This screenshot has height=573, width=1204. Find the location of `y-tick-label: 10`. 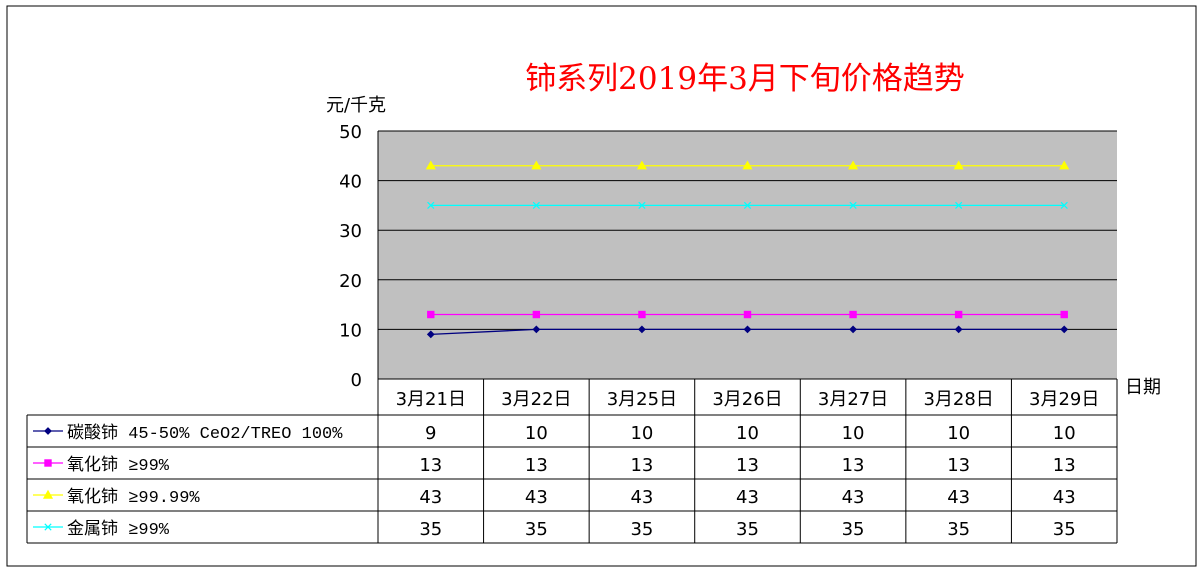

y-tick-label: 10 is located at coordinates (350, 330).